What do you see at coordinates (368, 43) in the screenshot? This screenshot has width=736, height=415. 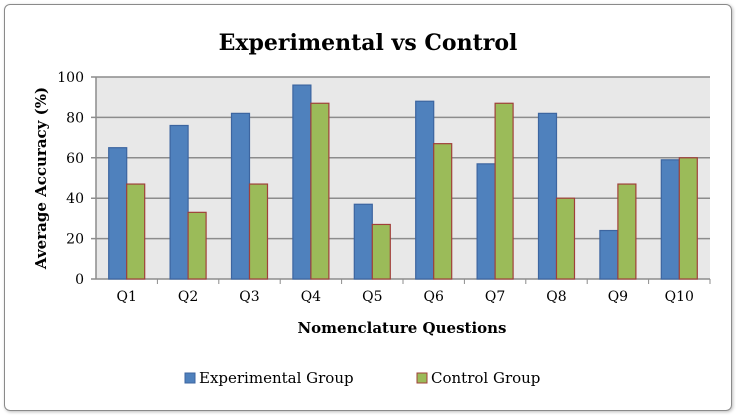 I see `chart-title: Experimental vs Control` at bounding box center [368, 43].